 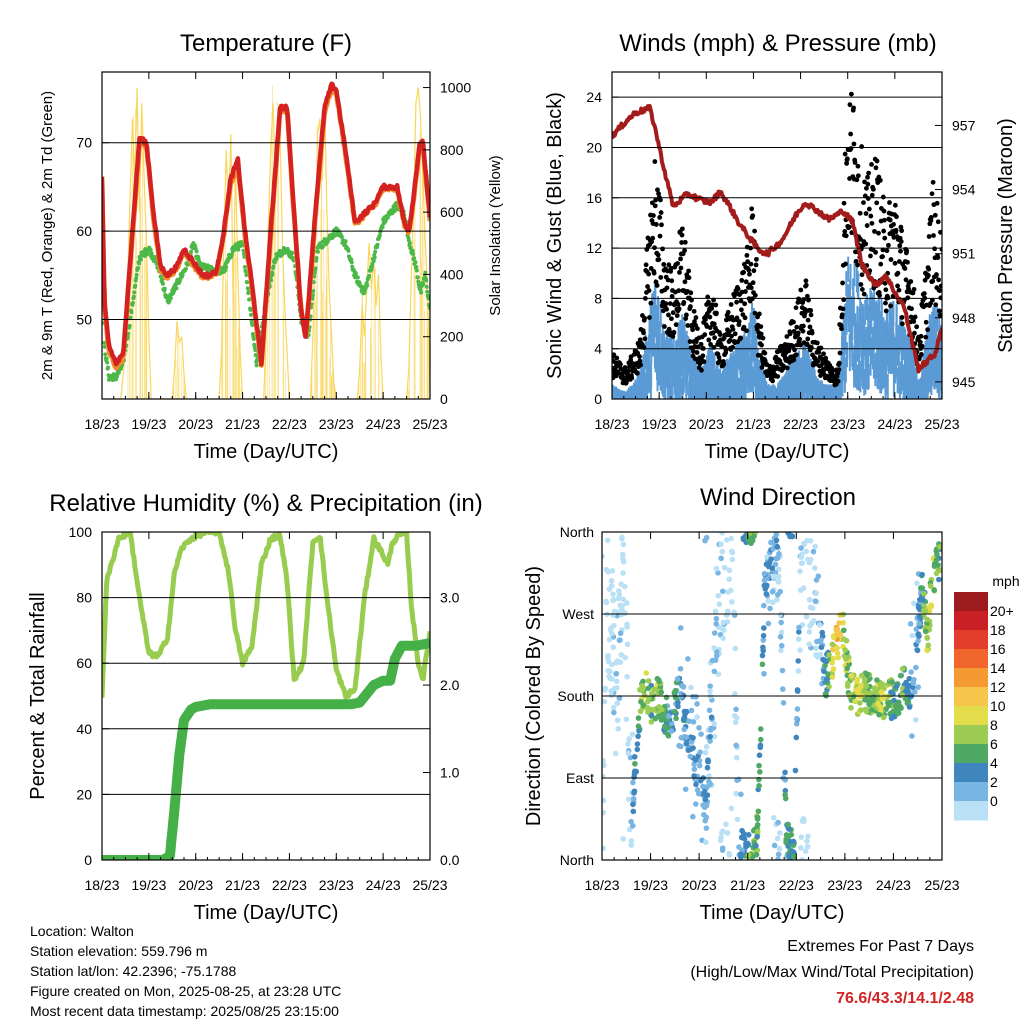 I want to click on plot-frame, so click(x=772, y=696).